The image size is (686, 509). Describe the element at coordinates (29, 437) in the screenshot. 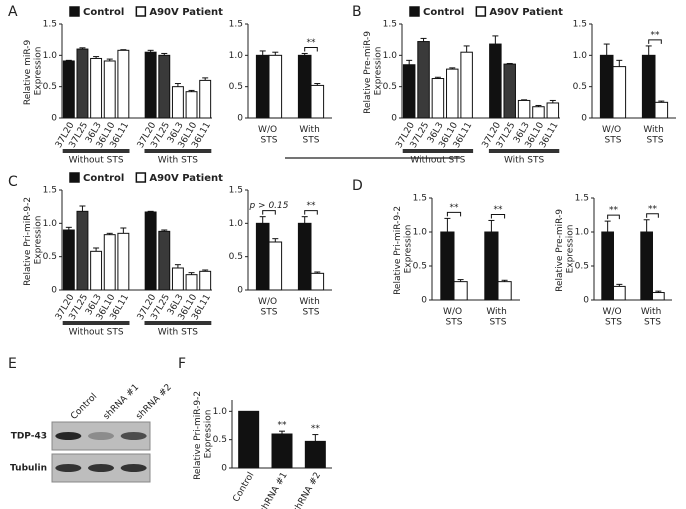

I see `row-label: TDP-43` at that location.